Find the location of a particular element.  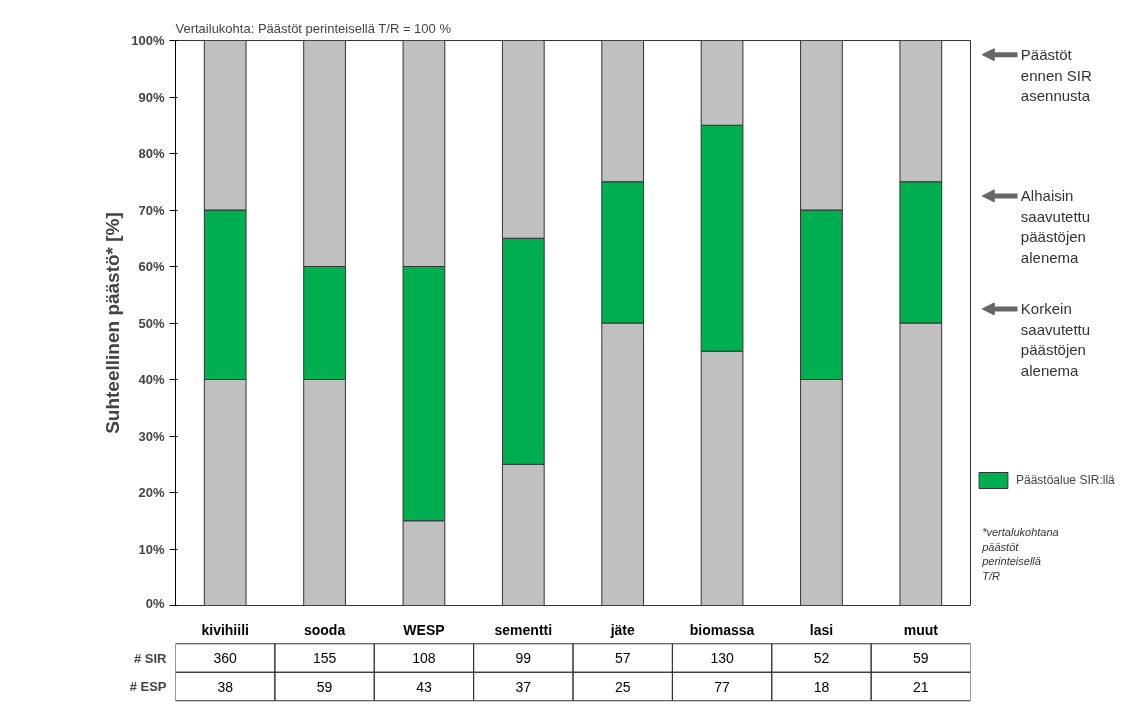

x-tick-label: biomassa is located at coordinates (722, 629).